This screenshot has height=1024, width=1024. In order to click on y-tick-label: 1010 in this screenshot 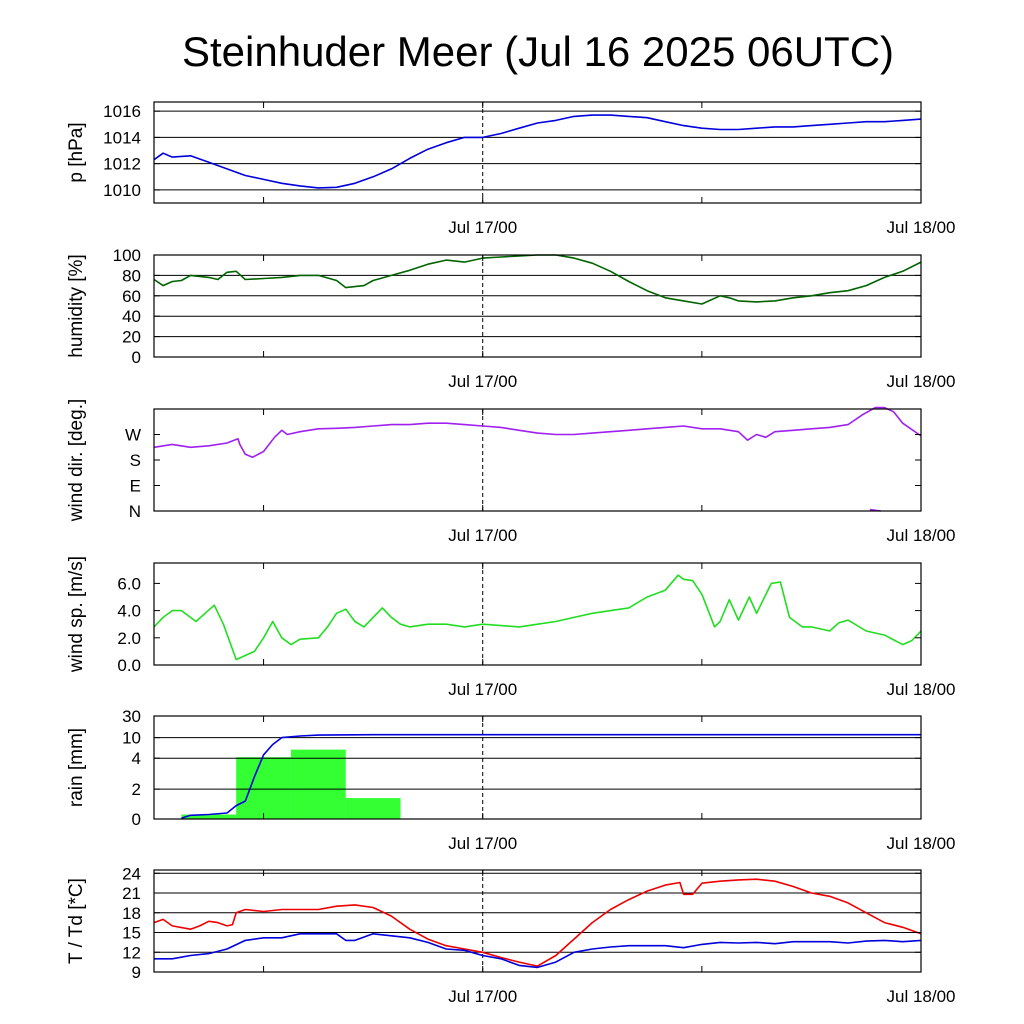, I will do `click(122, 190)`.